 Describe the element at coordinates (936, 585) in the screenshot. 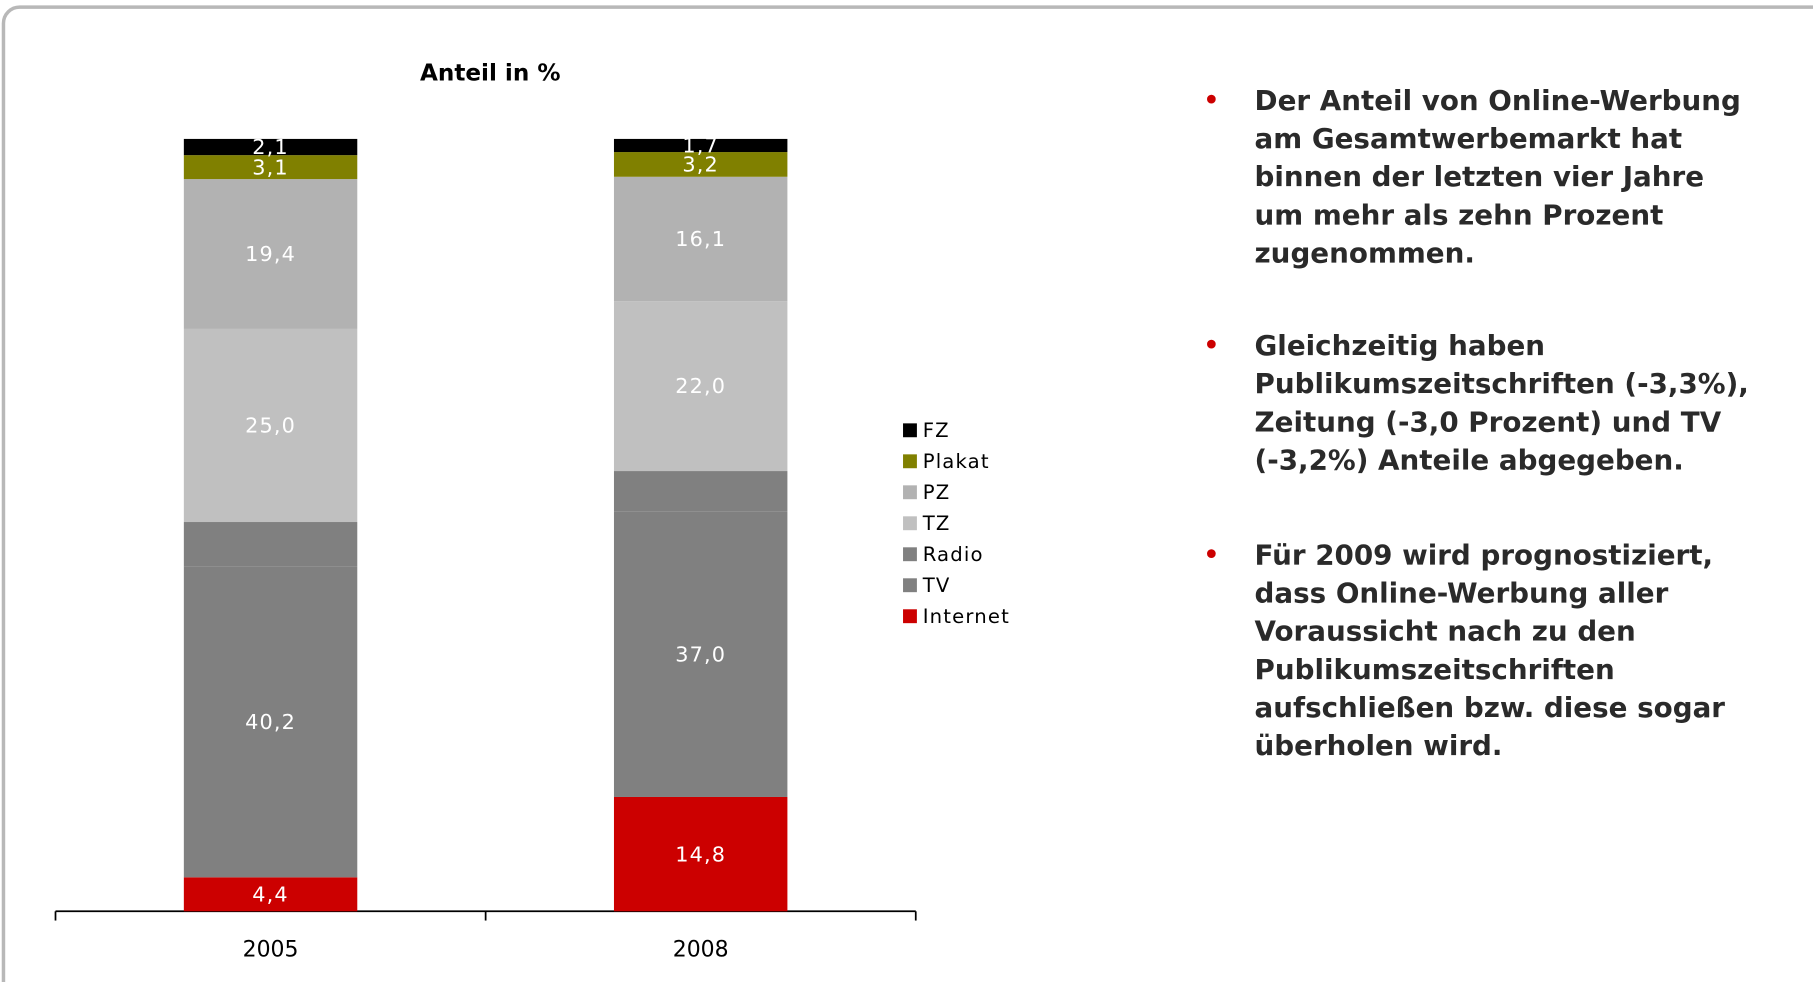

I see `legend-label: TV` at that location.